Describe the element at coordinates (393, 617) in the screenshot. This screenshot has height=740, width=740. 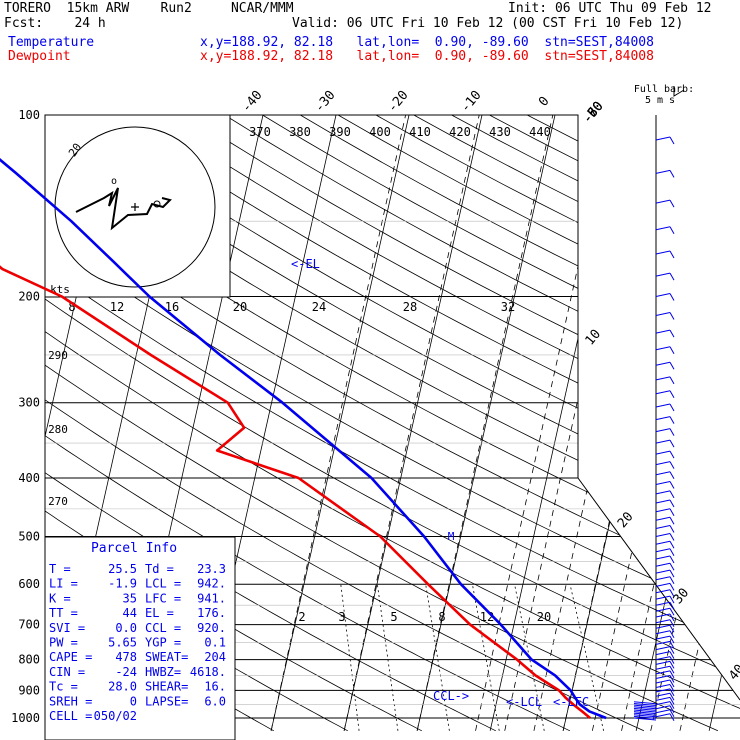
I see `mixing-ratio-label: 5` at that location.